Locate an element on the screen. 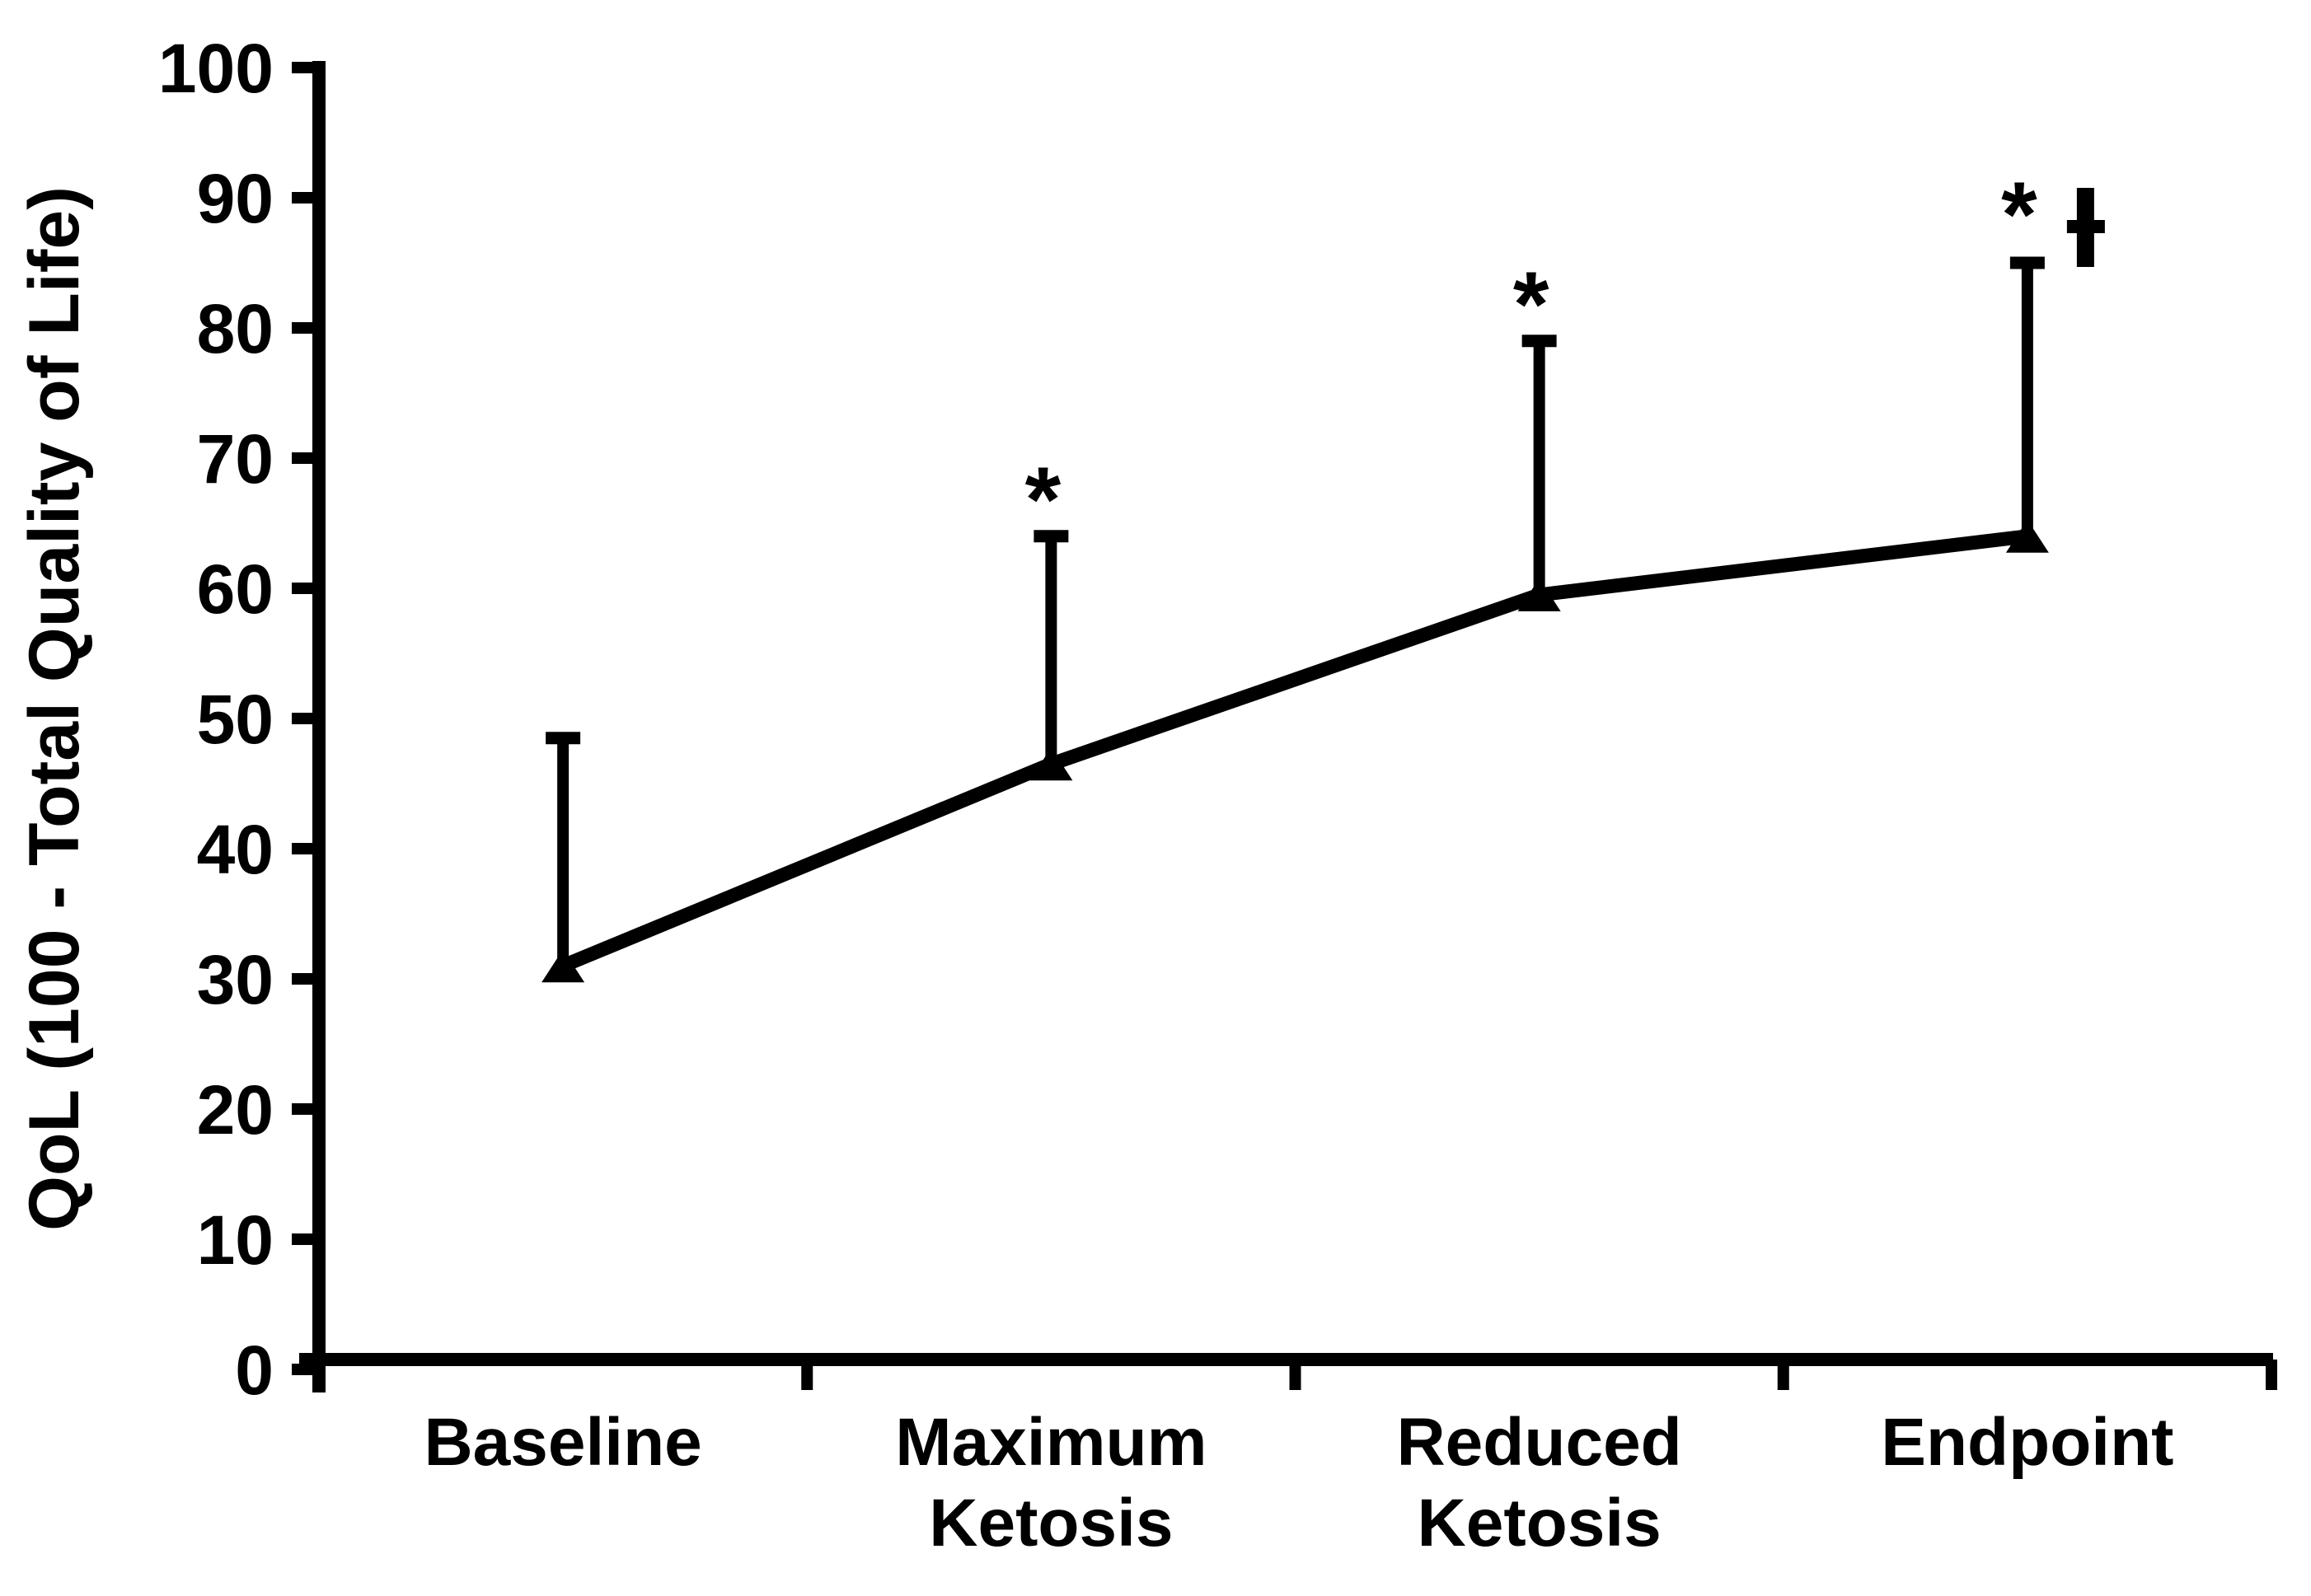 This screenshot has width=2311, height=1596. x-category-label: Endpoint is located at coordinates (2027, 1442).